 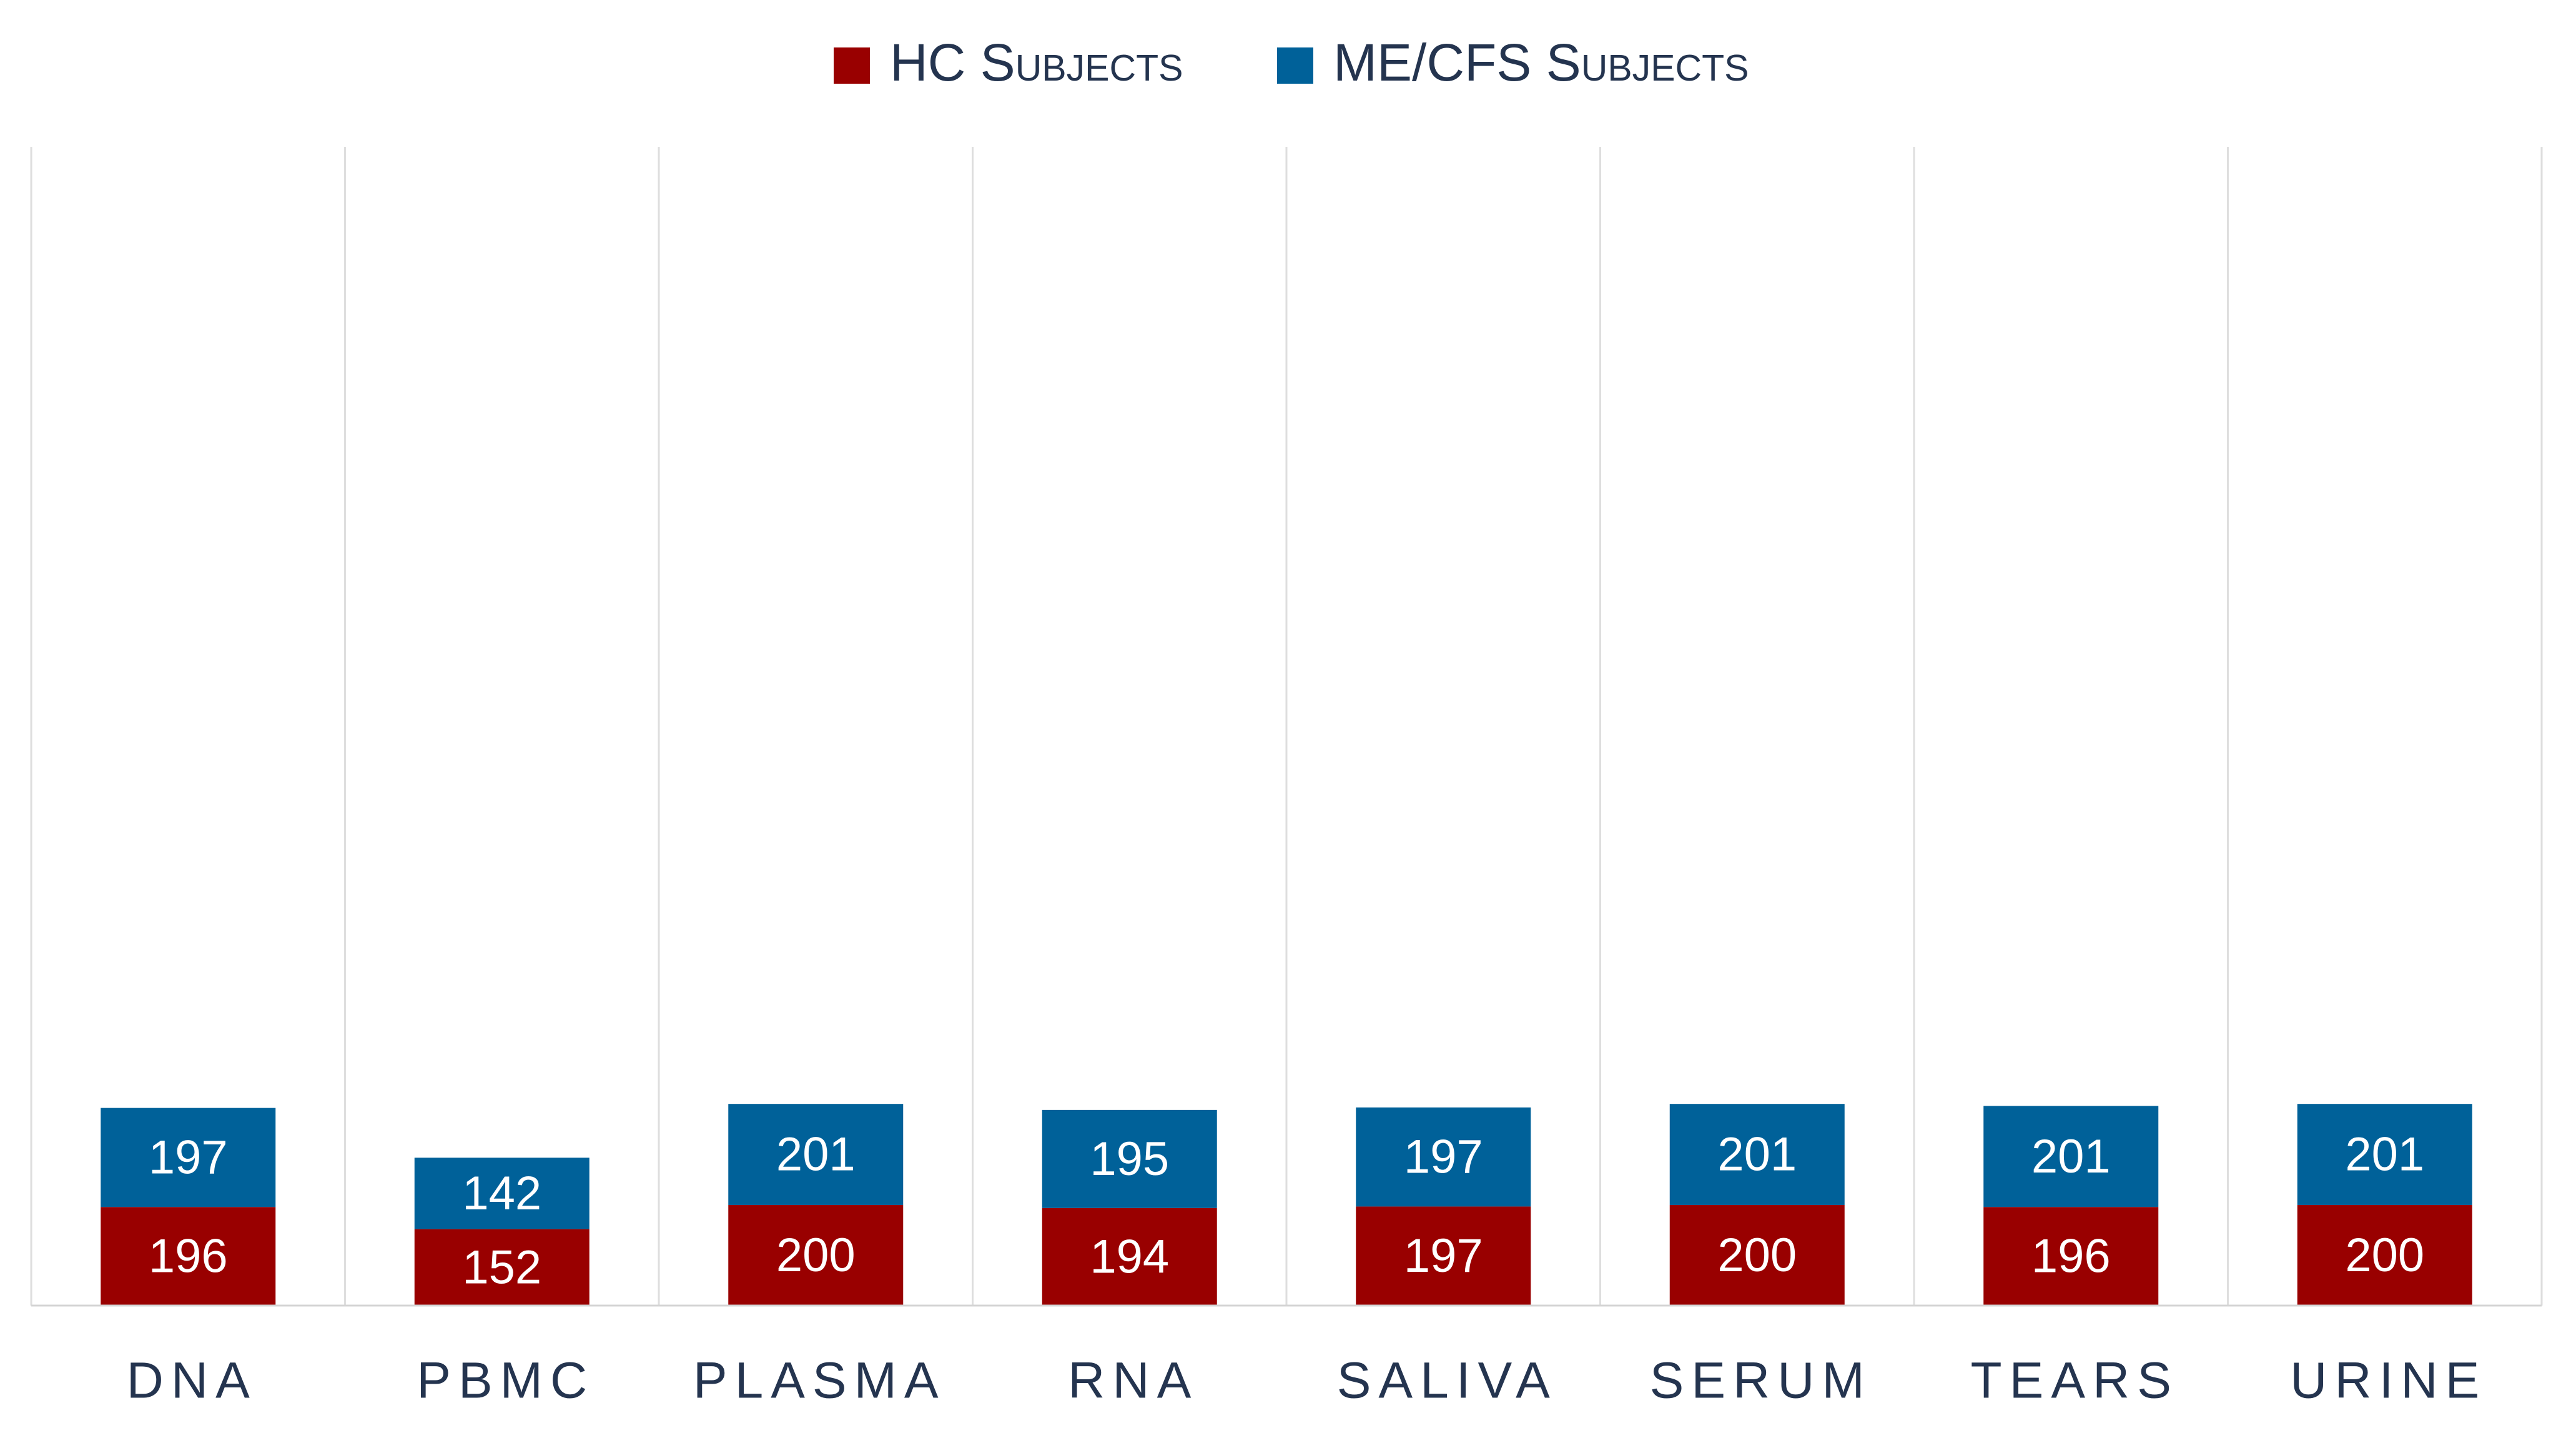 I want to click on data-label-me-cfs-subjects-serum: 201, so click(x=1757, y=1154).